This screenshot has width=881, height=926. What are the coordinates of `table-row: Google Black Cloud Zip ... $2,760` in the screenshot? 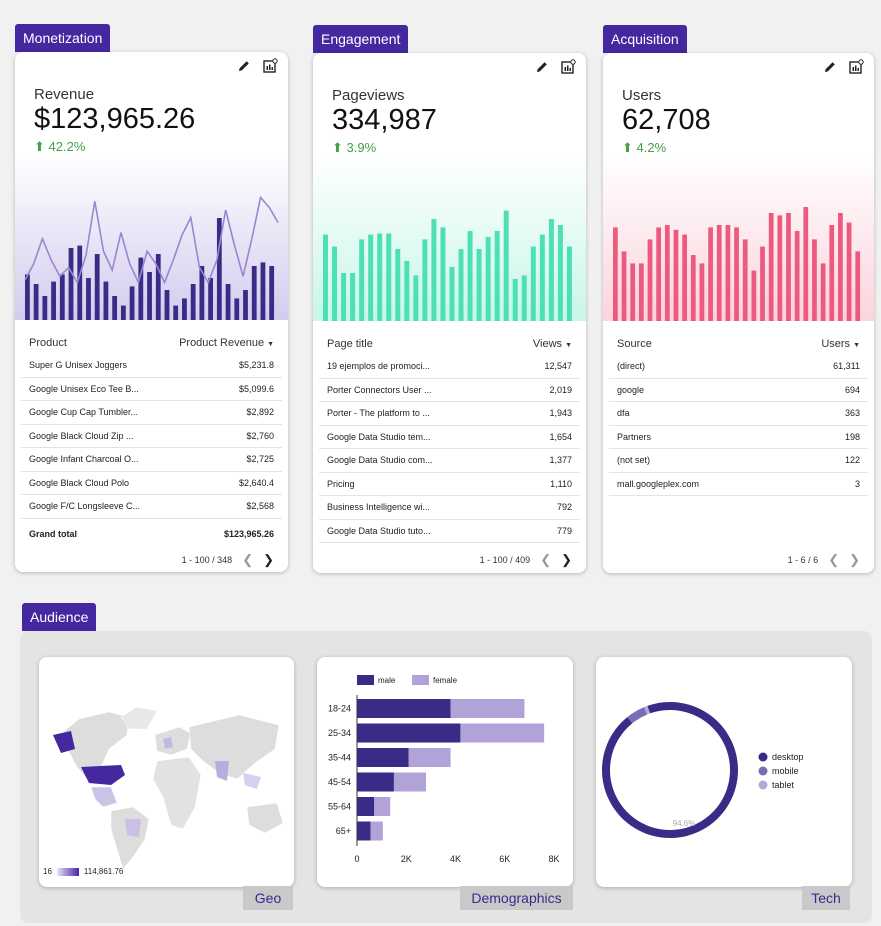 It's located at (151, 436).